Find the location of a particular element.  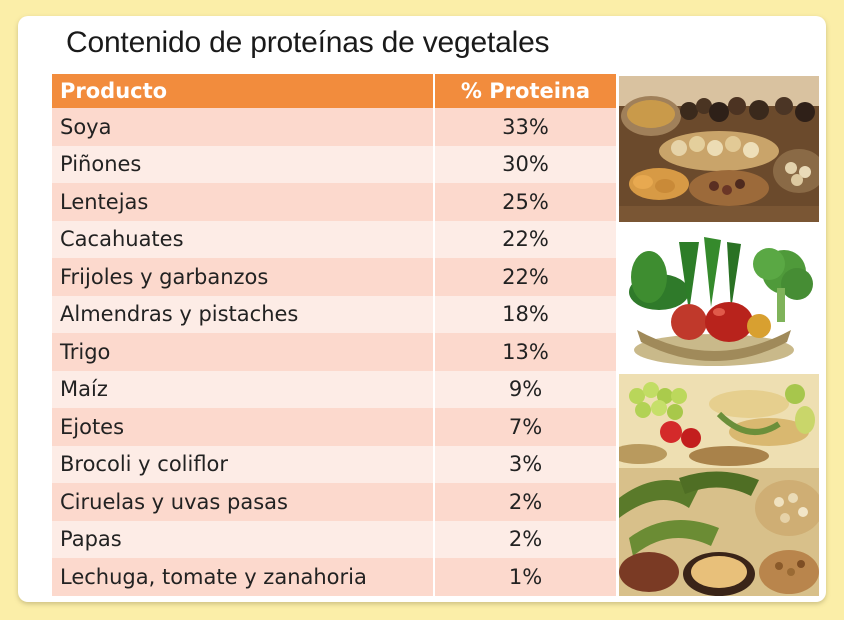

table-row: Maíz 9% is located at coordinates (334, 389).